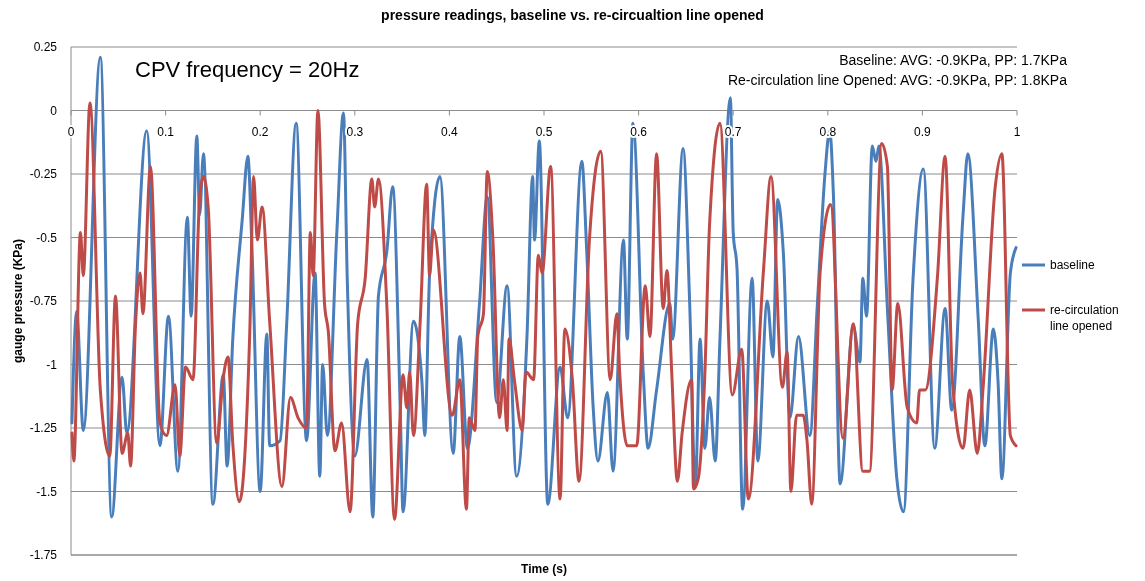 This screenshot has width=1145, height=581. Describe the element at coordinates (43, 174) in the screenshot. I see `y-tick-label: -0.25` at that location.